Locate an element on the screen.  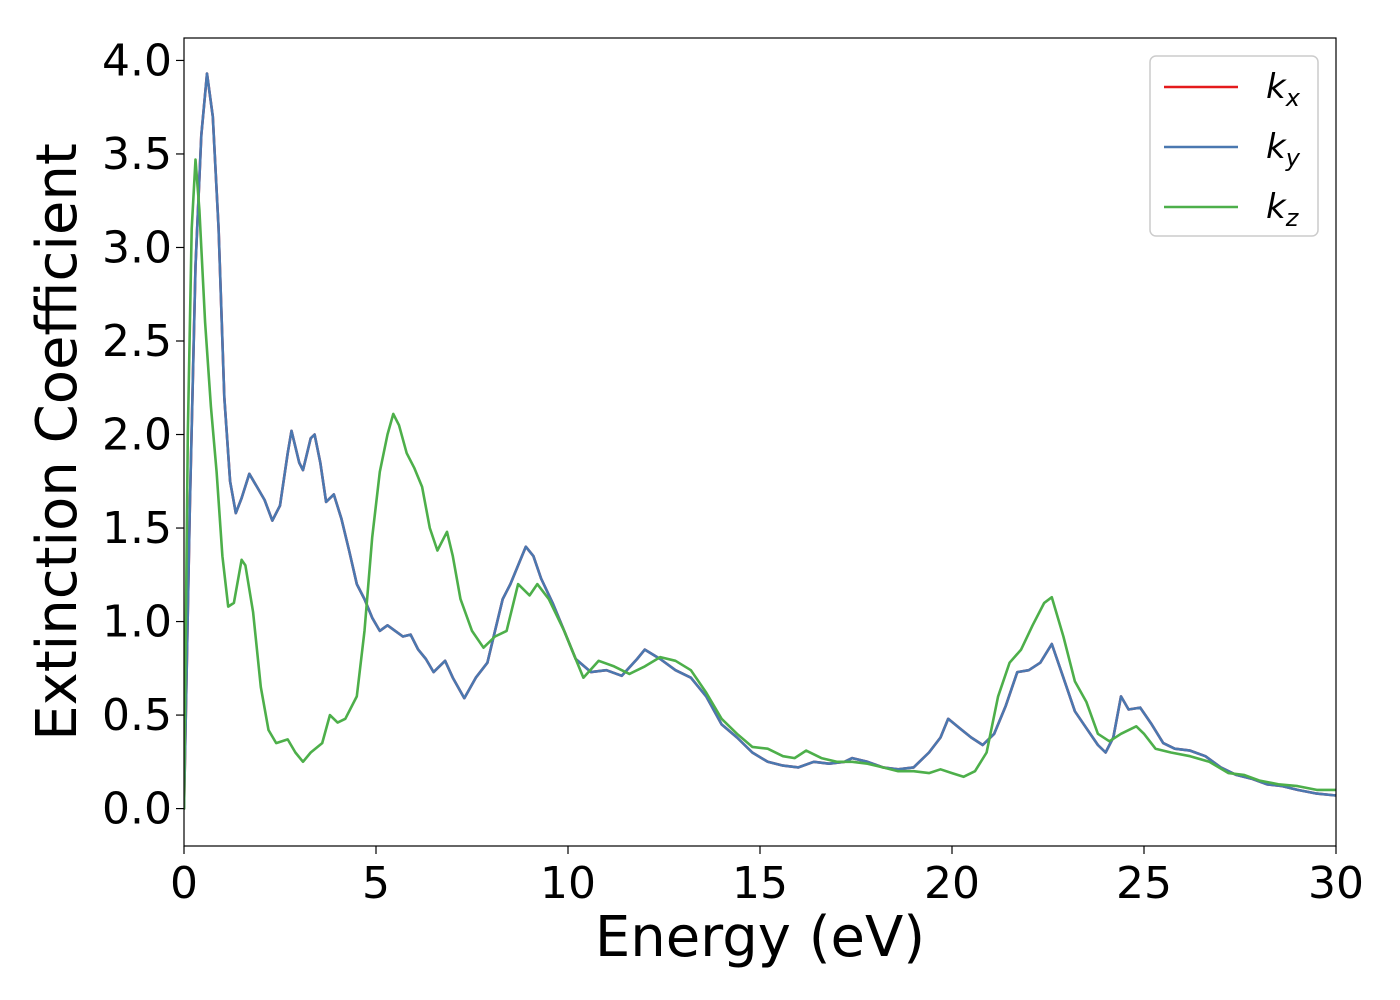
legend-label-subscript: y is located at coordinates (1293, 158).